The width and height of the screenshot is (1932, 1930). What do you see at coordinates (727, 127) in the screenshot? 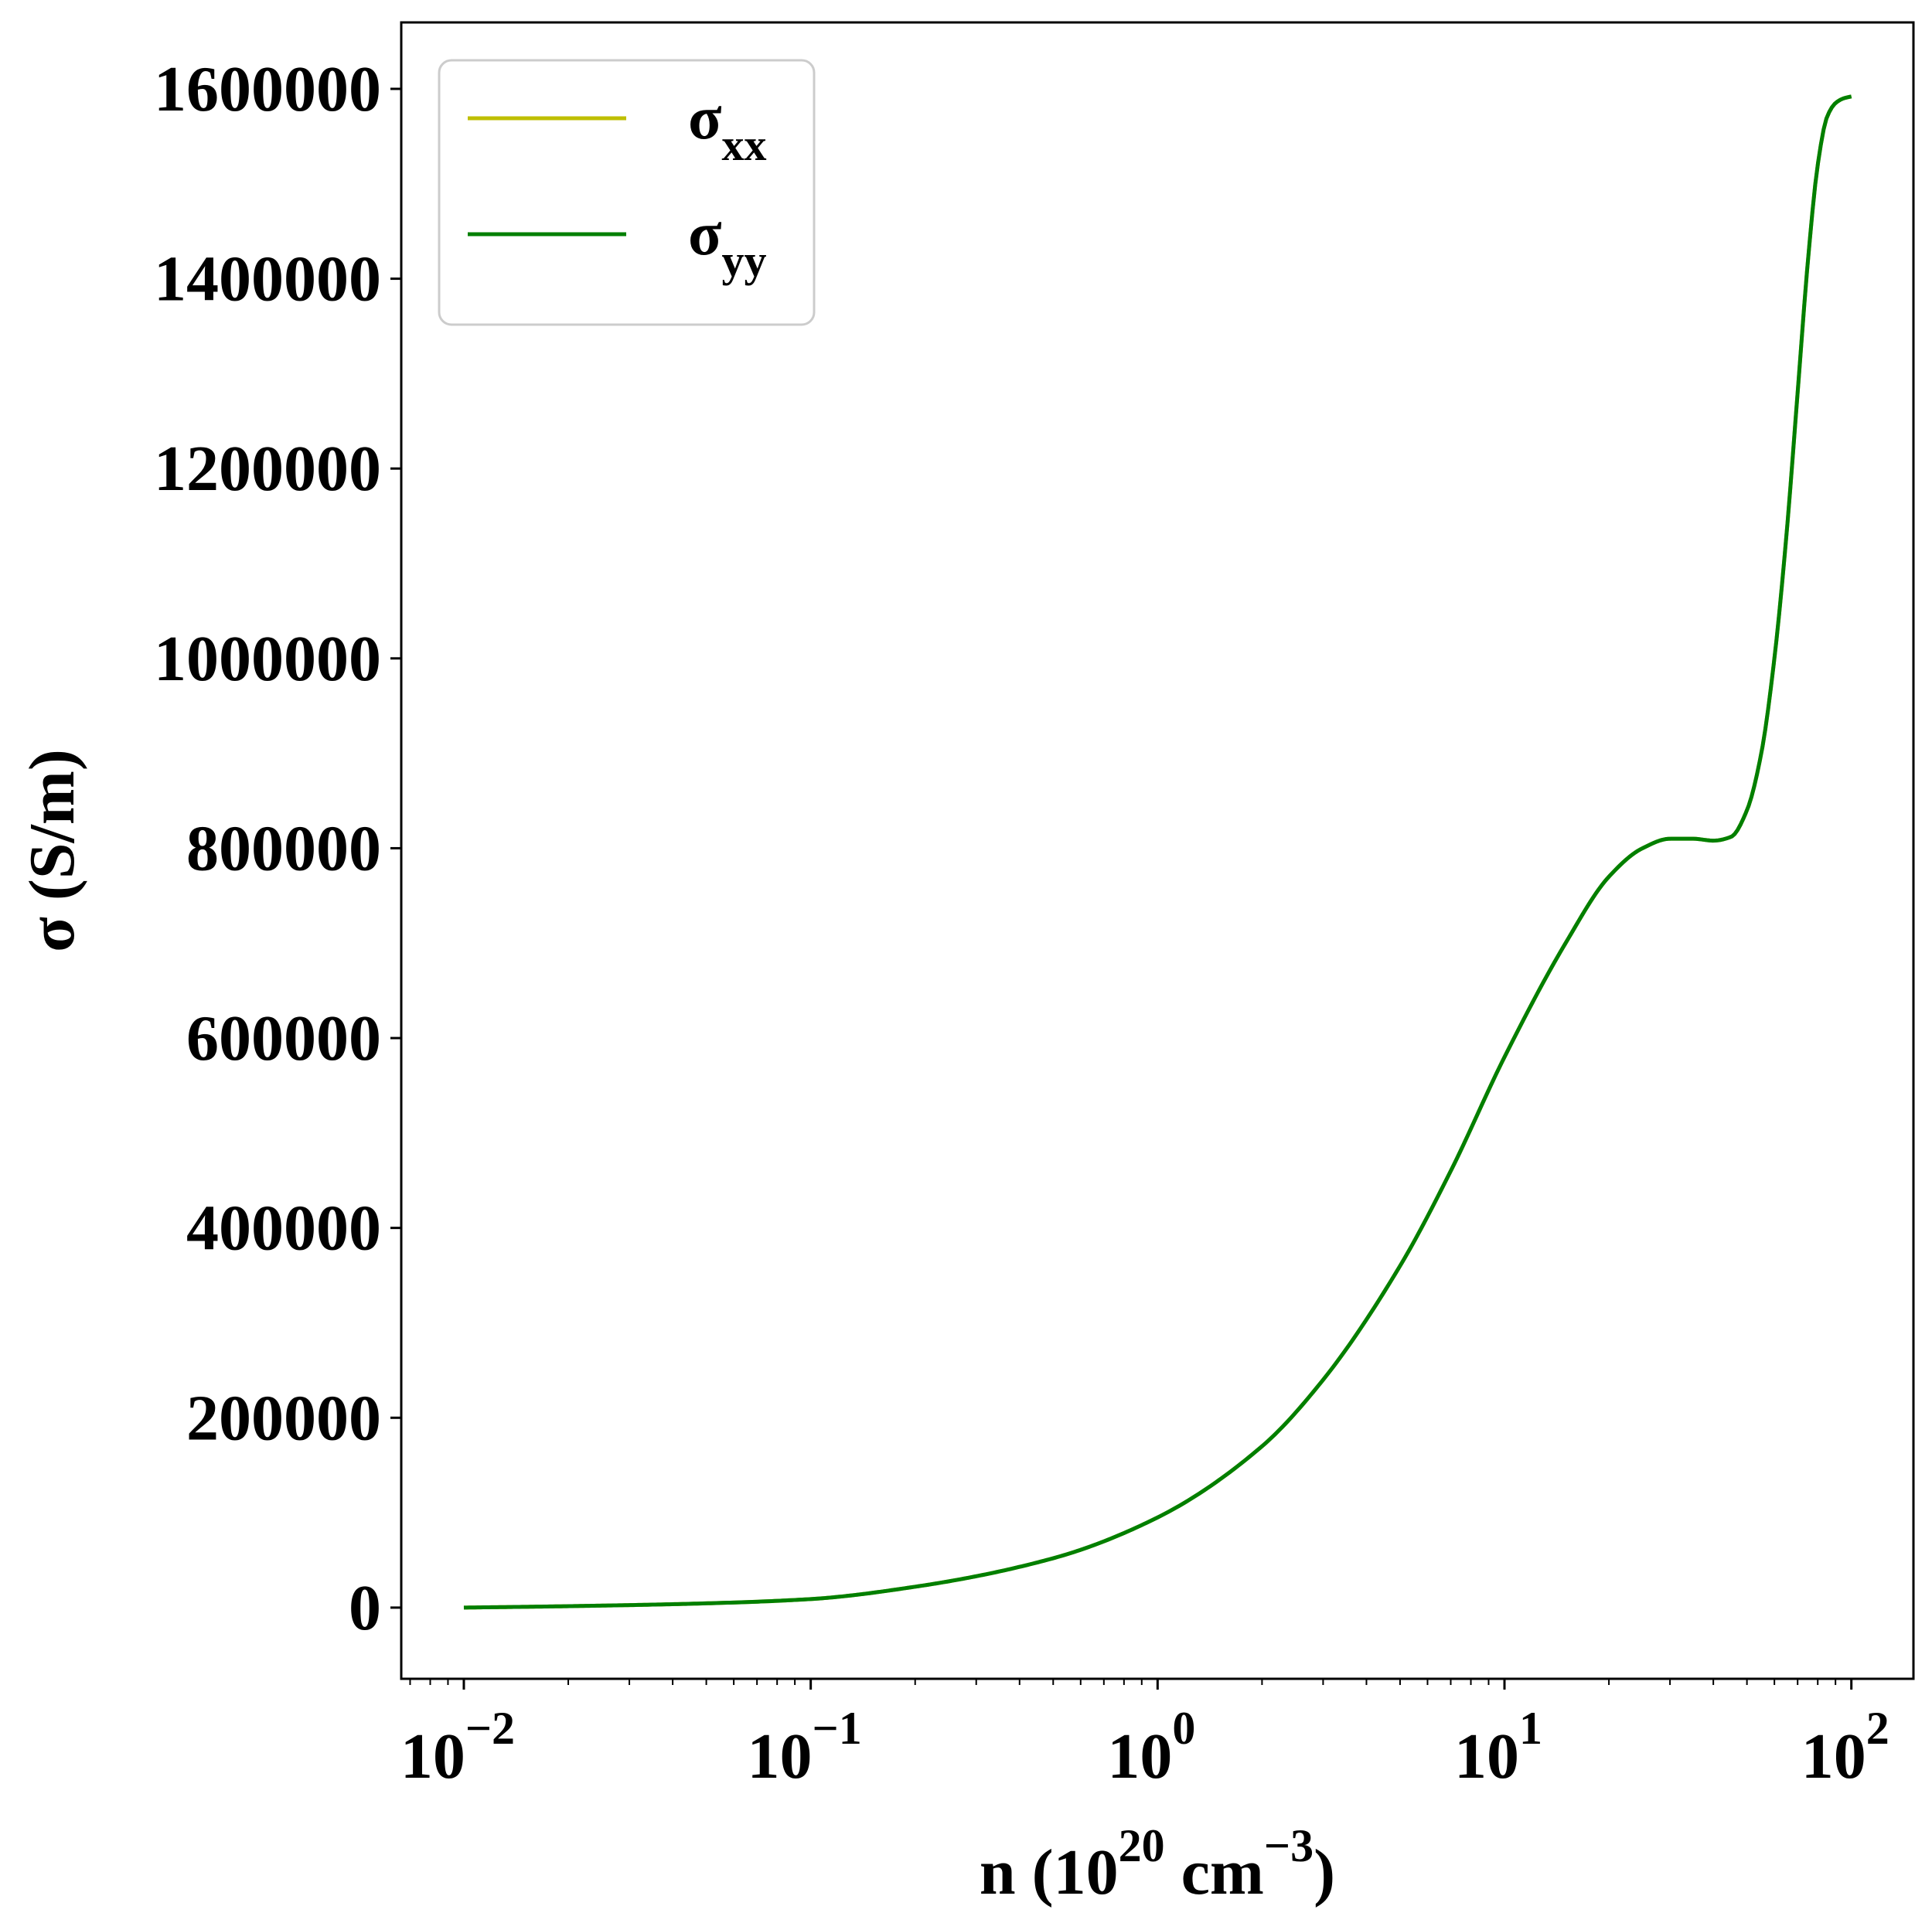
I see `legend-label-xx: σxx` at bounding box center [727, 127].